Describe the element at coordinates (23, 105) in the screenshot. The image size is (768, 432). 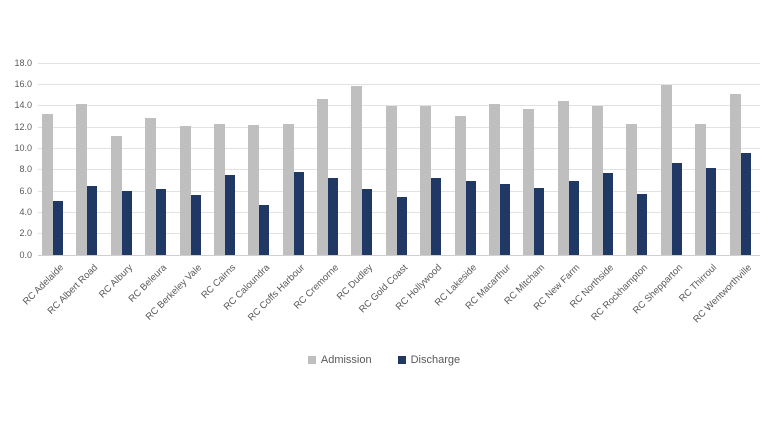
I see `y-axis-tick-label: 14.0` at that location.